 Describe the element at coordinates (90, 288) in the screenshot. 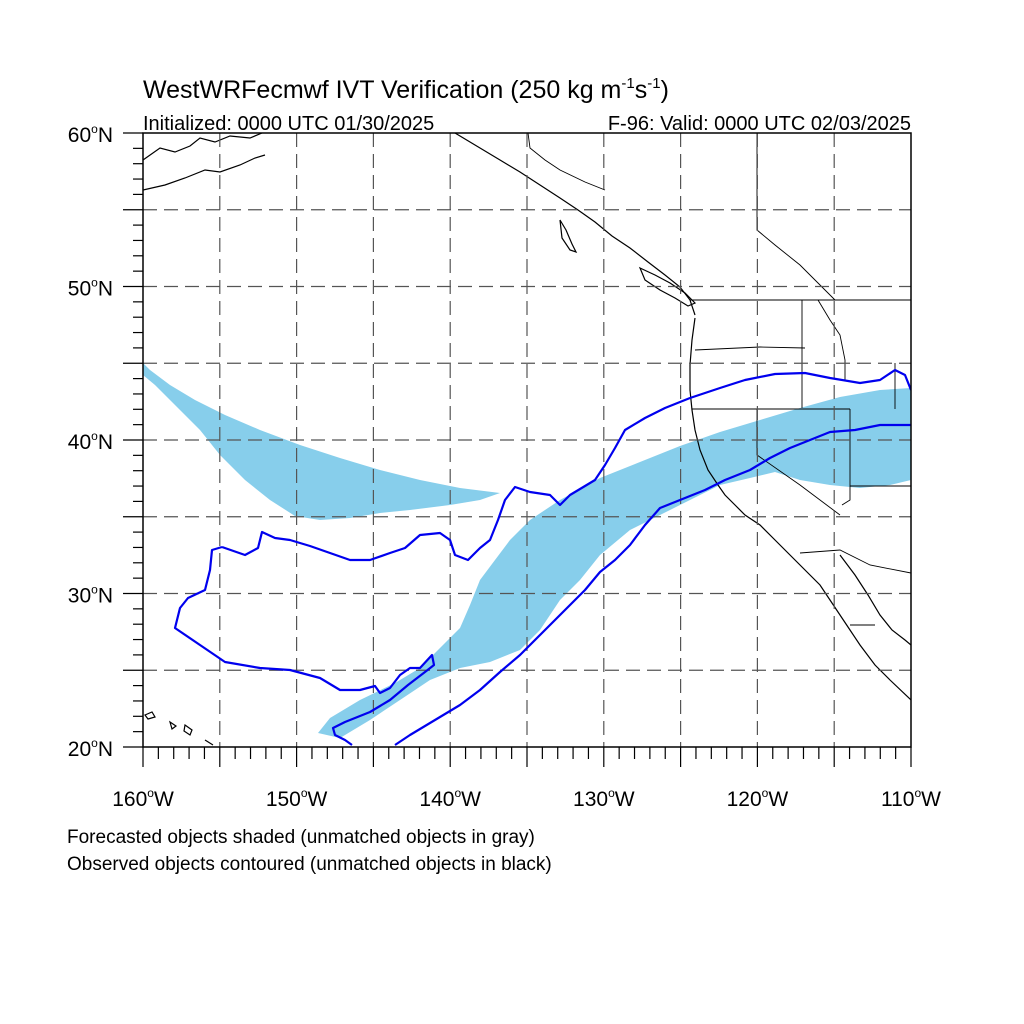

I see `lat-label: 50oN` at that location.